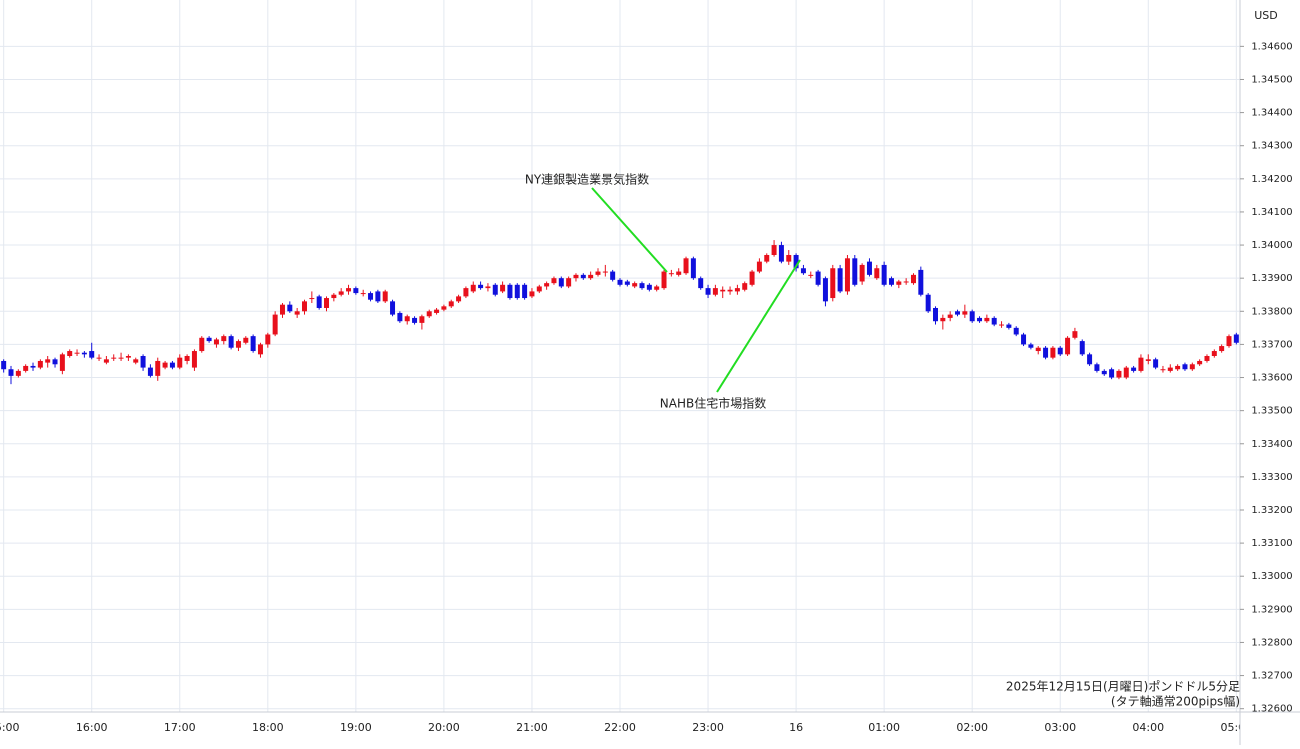 The width and height of the screenshot is (1300, 749). What do you see at coordinates (972, 727) in the screenshot?
I see `x-tick-label: 02:00` at bounding box center [972, 727].